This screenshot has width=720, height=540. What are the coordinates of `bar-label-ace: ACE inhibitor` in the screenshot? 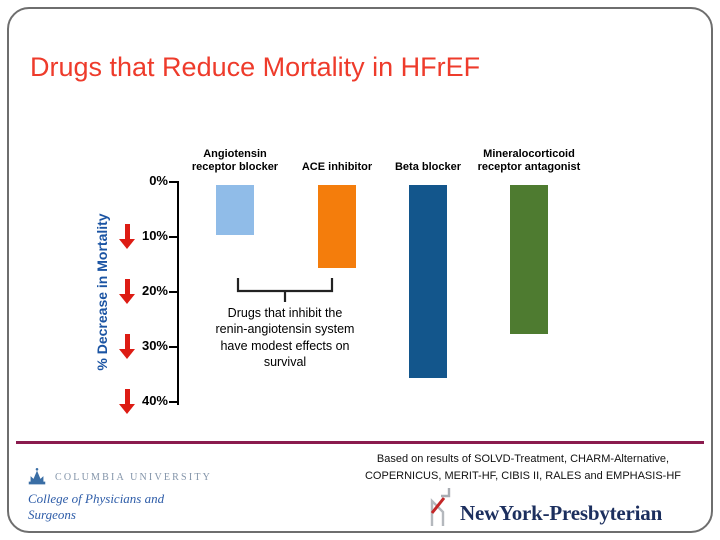 It's located at (337, 167).